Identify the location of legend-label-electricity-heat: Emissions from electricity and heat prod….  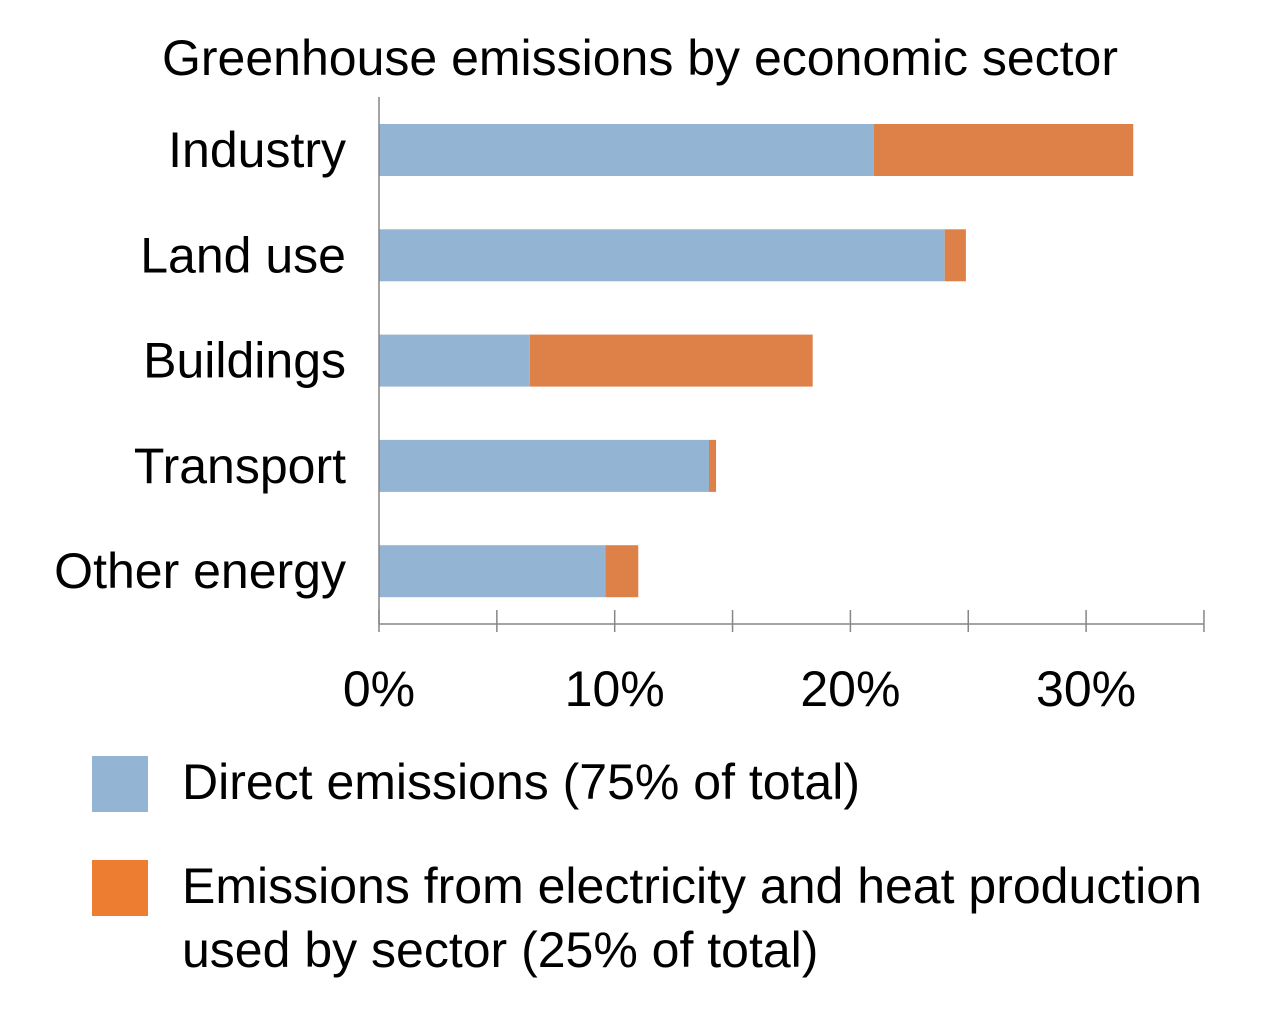
(692, 918).